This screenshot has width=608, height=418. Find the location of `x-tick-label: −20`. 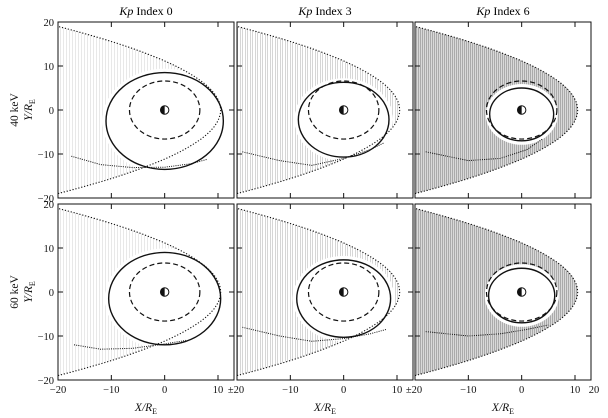

x-tick-label: −20 is located at coordinates (58, 390).